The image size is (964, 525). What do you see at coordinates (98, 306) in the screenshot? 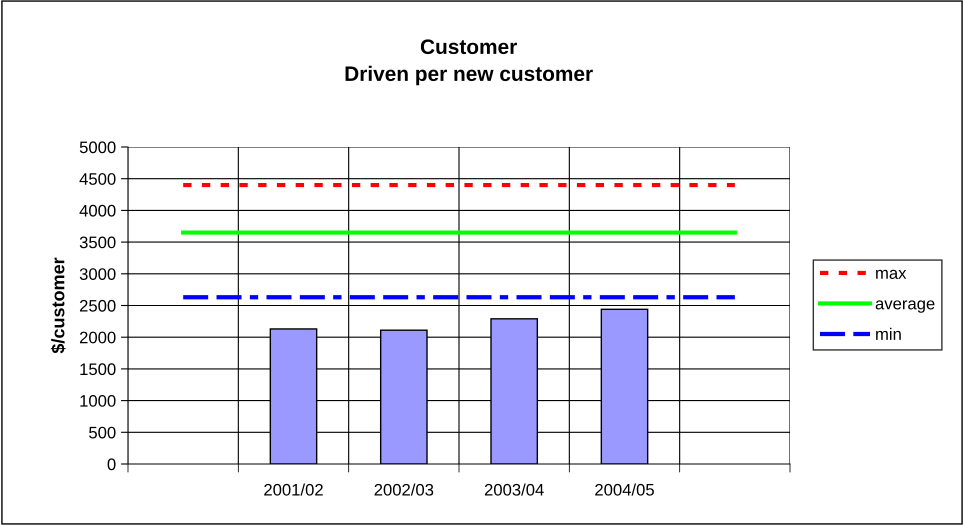
I see `y-tick-label: 2500` at bounding box center [98, 306].